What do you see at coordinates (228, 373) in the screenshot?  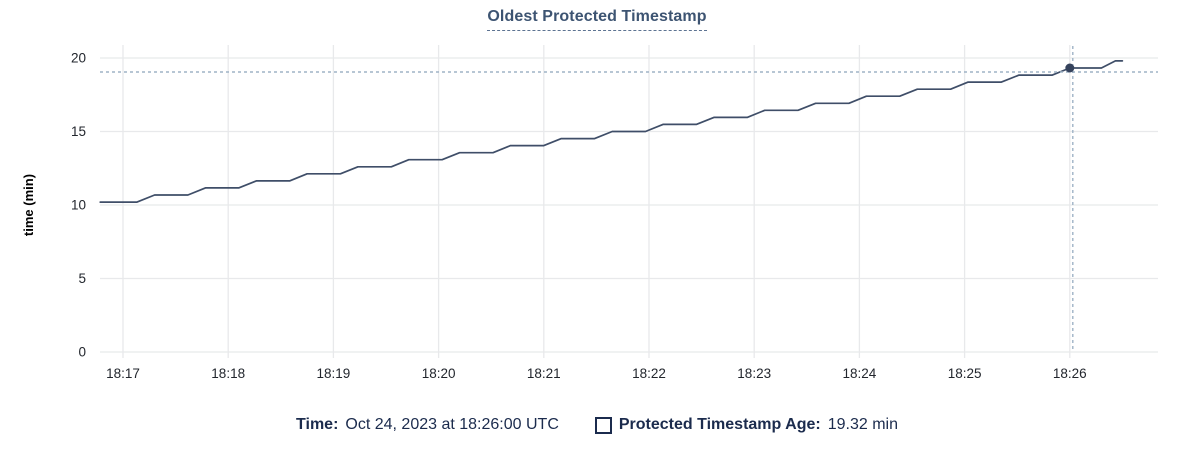 I see `x-tick-label: 18:18` at bounding box center [228, 373].